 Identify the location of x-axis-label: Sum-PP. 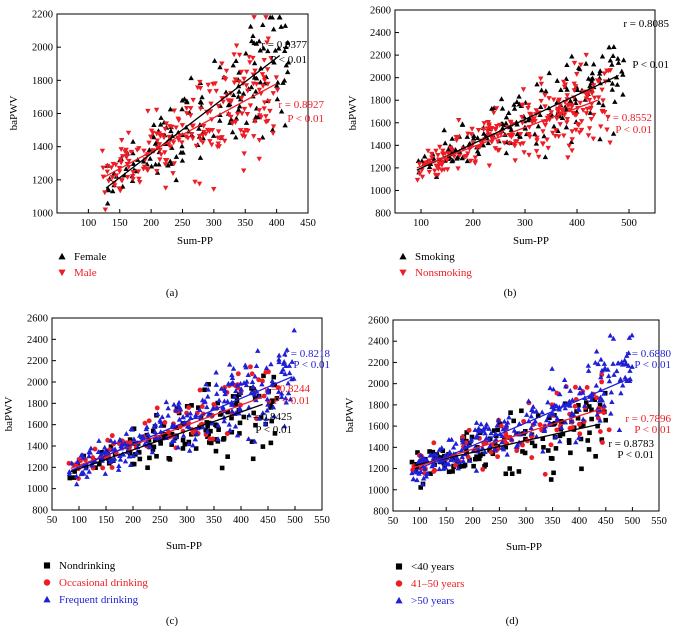
(195, 241).